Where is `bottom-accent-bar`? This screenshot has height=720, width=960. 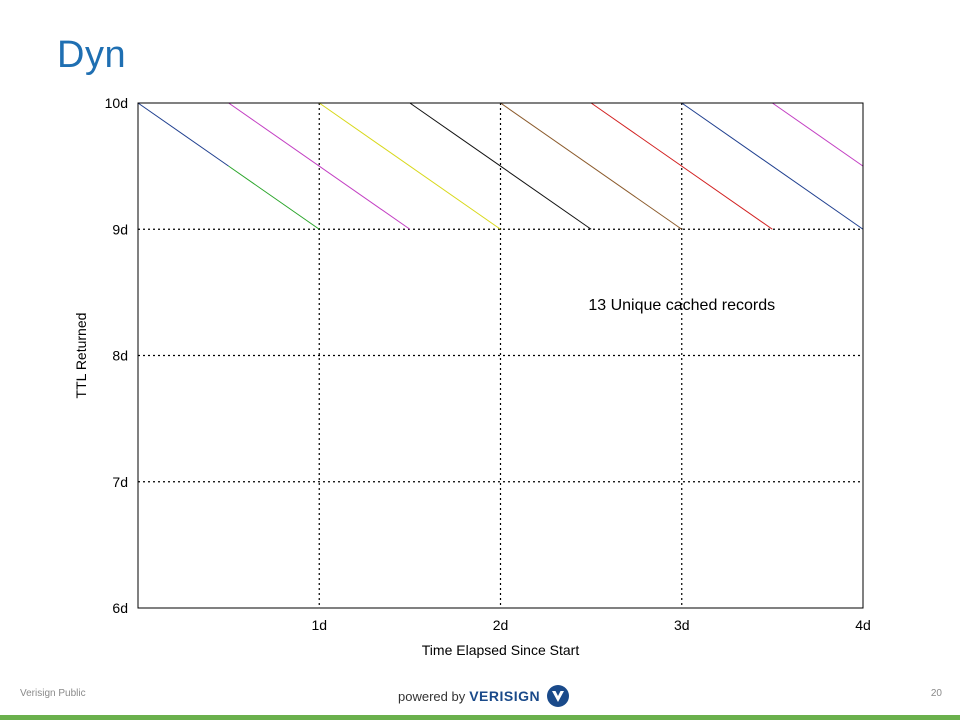 bottom-accent-bar is located at coordinates (480, 717).